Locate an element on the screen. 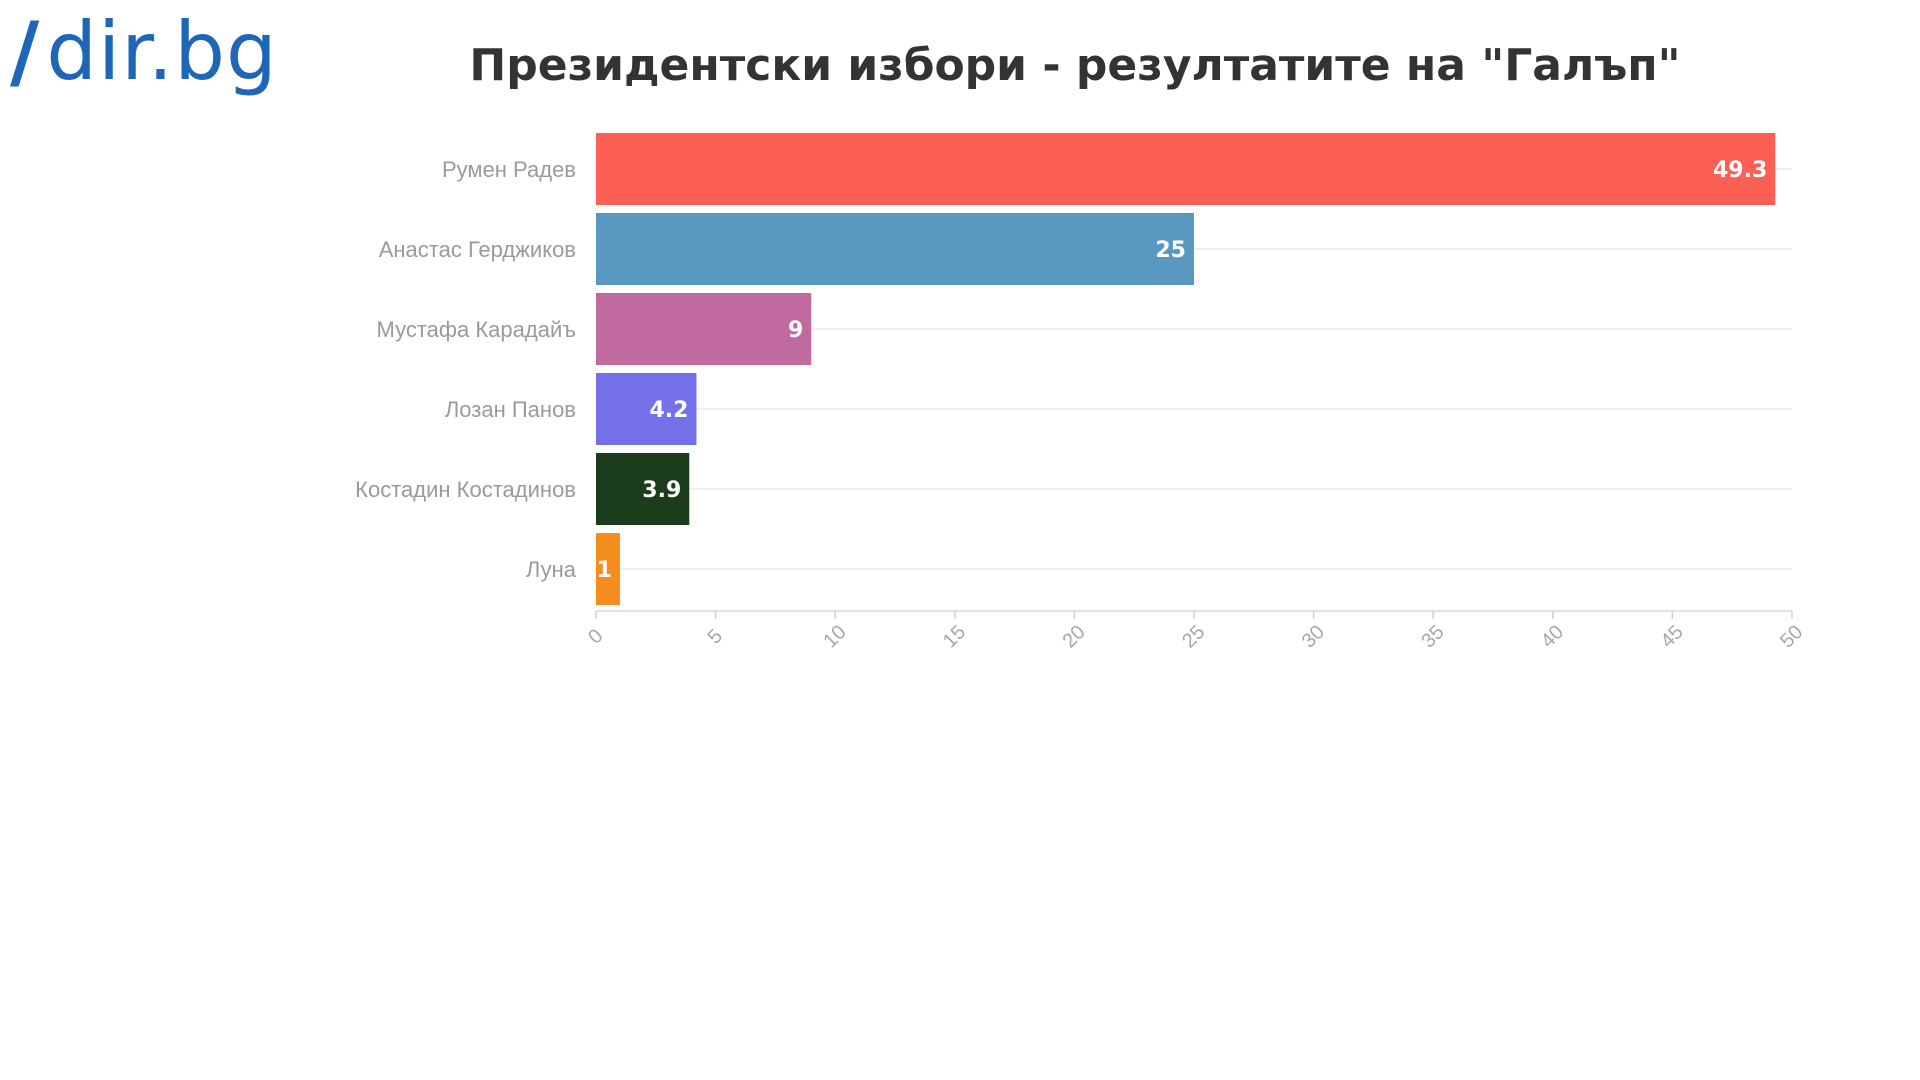 The image size is (1920, 1080). category-label: Лозан Панов is located at coordinates (510, 409).